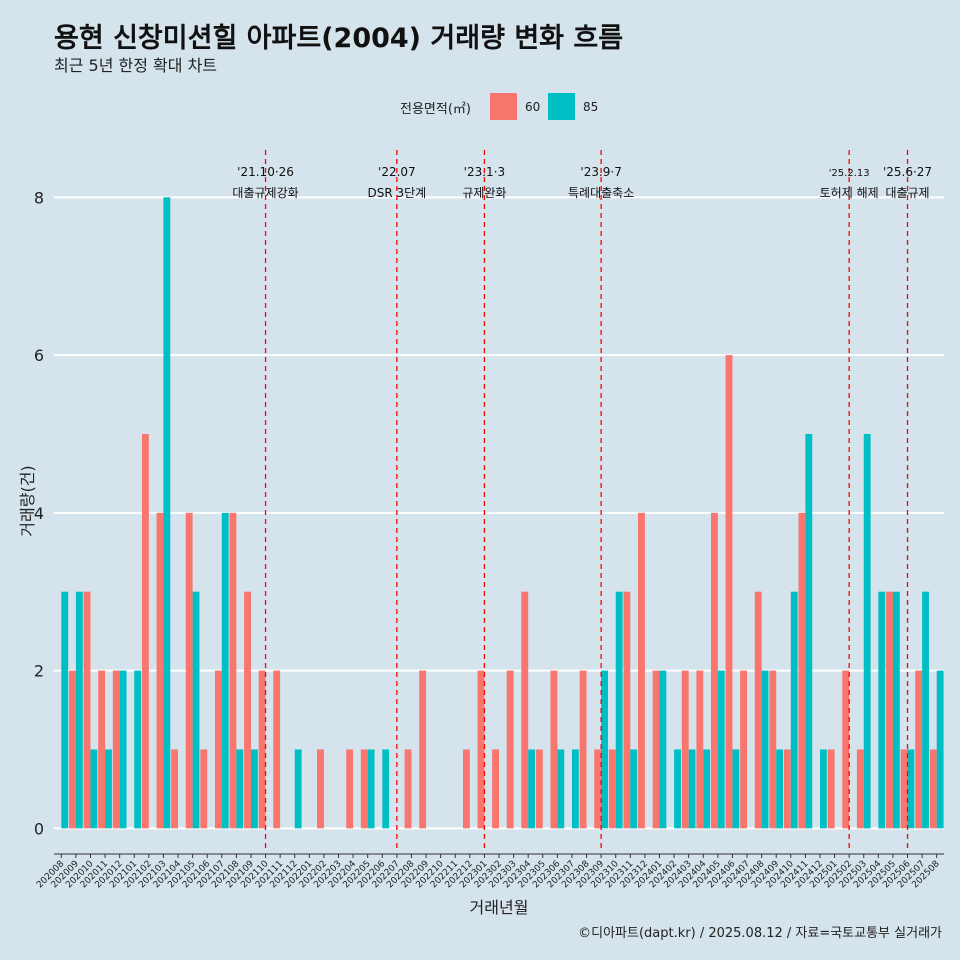  Describe the element at coordinates (39, 513) in the screenshot. I see `y-tick-label: 4` at that location.